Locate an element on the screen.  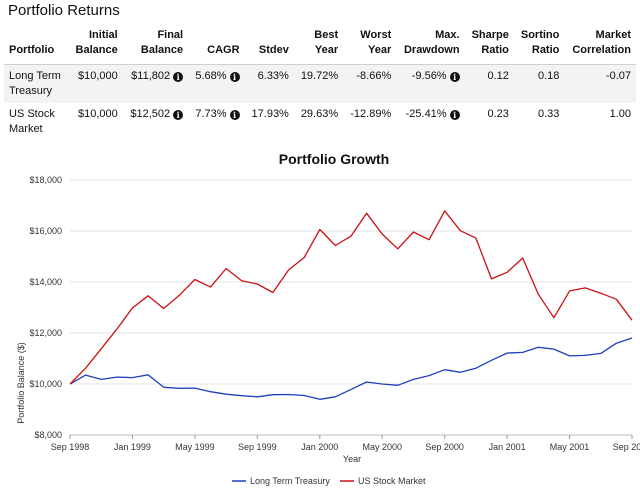
portfolio-name: Long Term Treasury is located at coordinates (36, 83).